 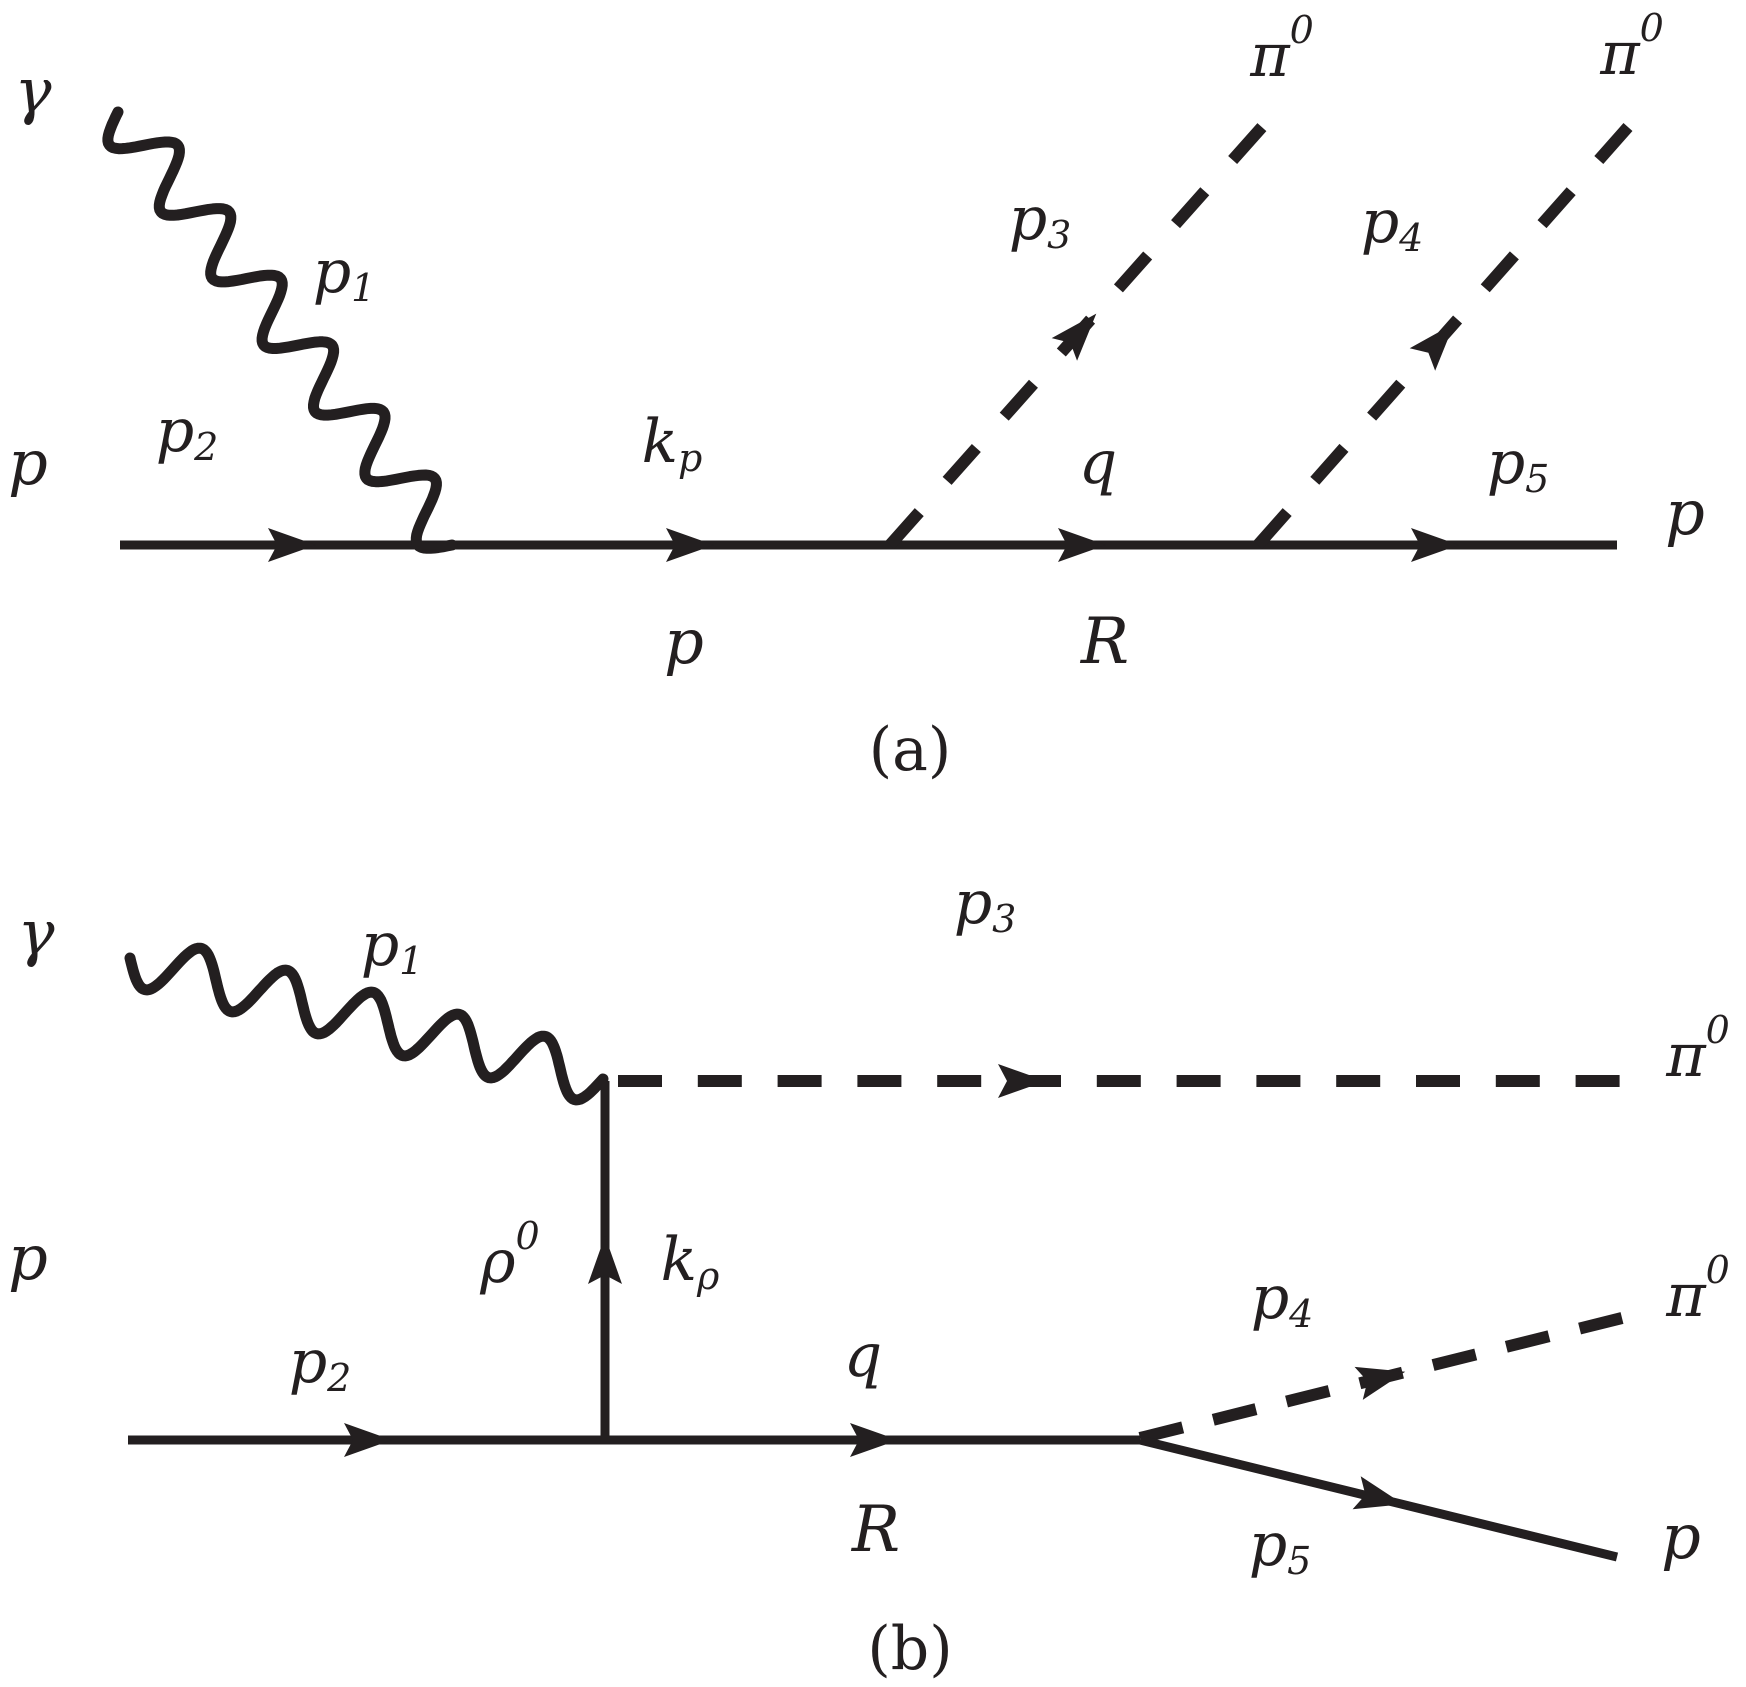 I want to click on b-label-proton-out: p, so click(x=1681, y=1536).